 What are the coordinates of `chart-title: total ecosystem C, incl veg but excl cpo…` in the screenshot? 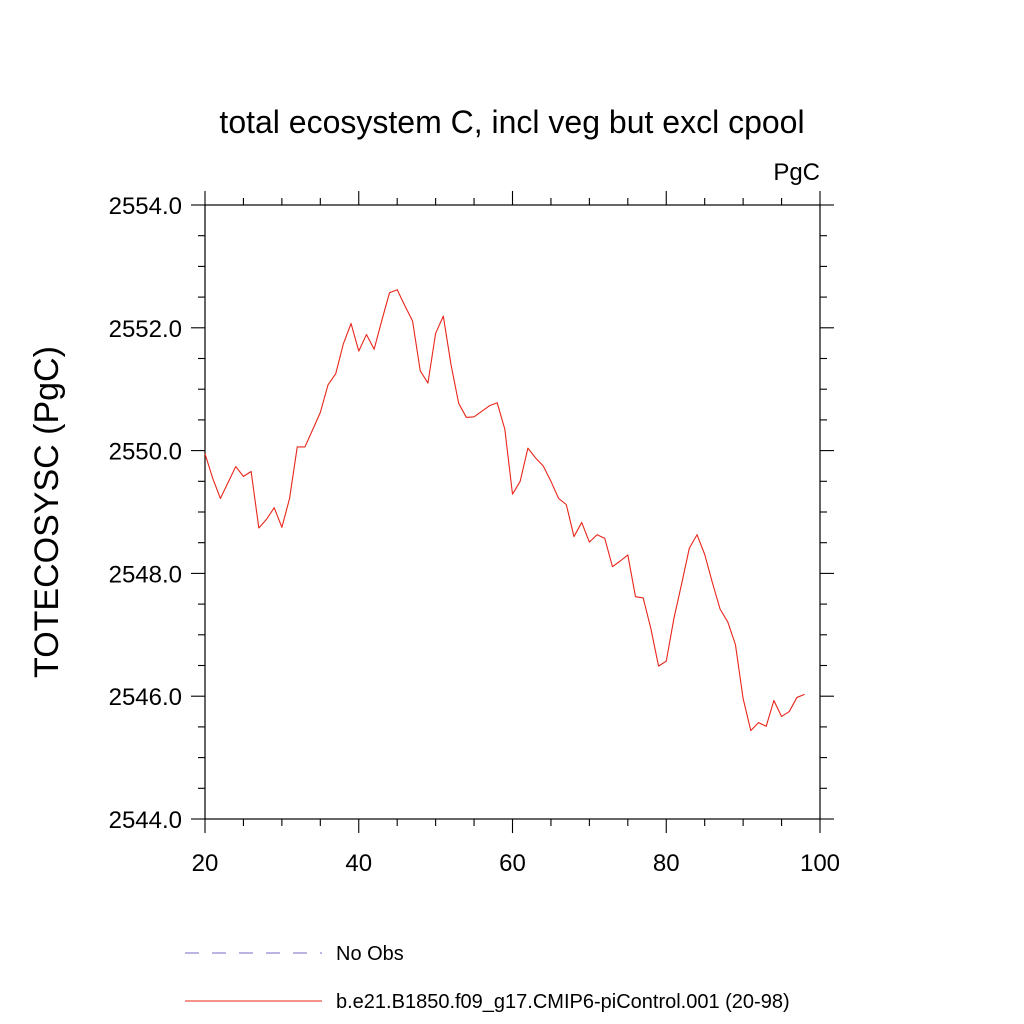 It's located at (511, 122).